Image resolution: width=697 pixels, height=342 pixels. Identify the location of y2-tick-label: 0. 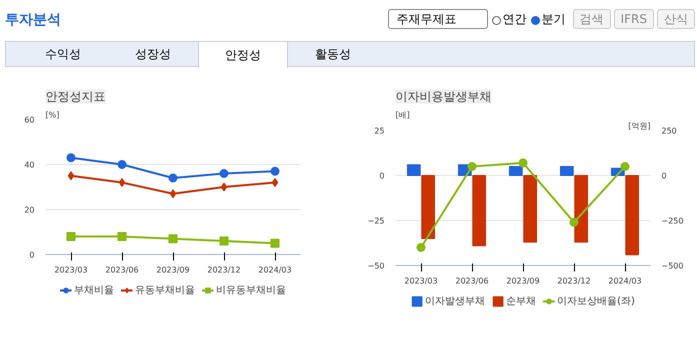
(664, 176).